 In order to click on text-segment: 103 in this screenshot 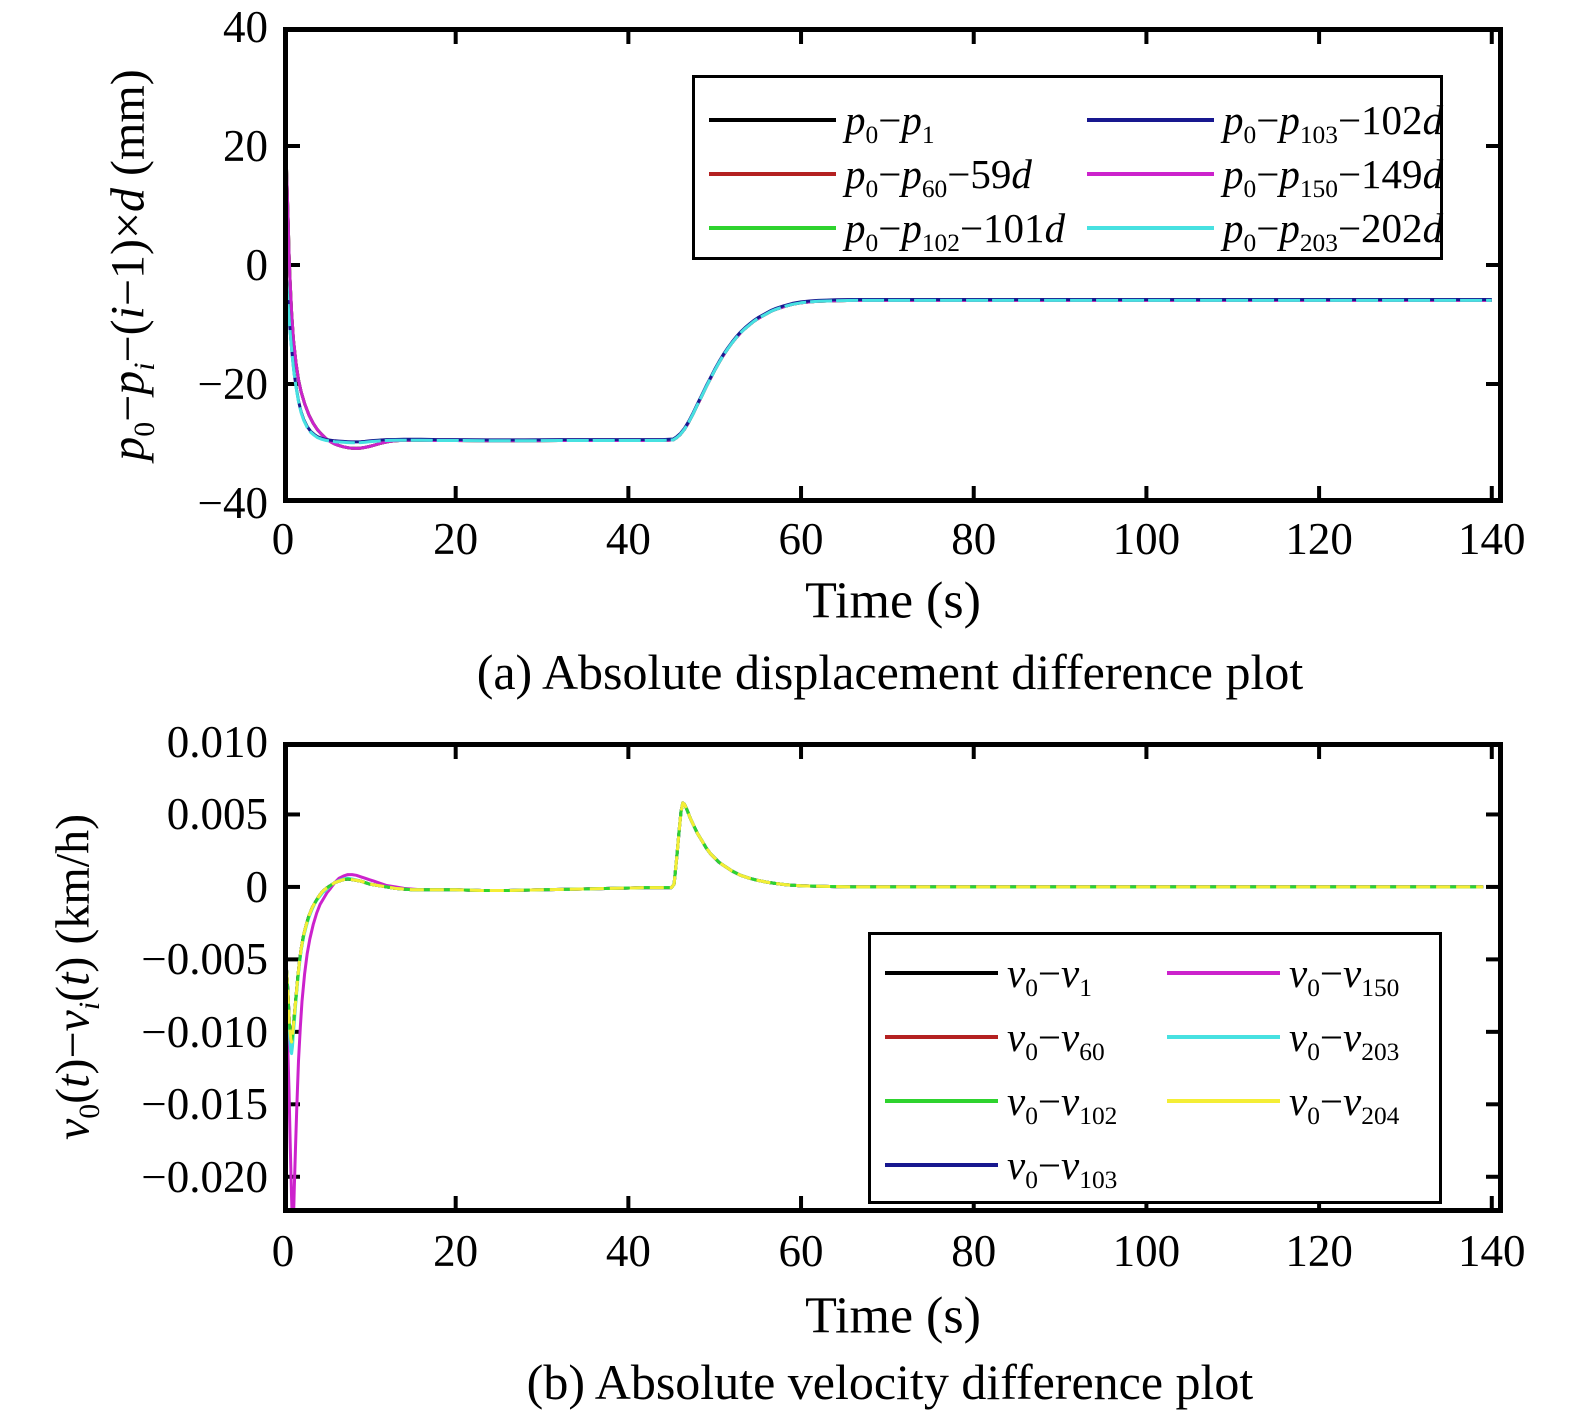, I will do `click(1318, 135)`.